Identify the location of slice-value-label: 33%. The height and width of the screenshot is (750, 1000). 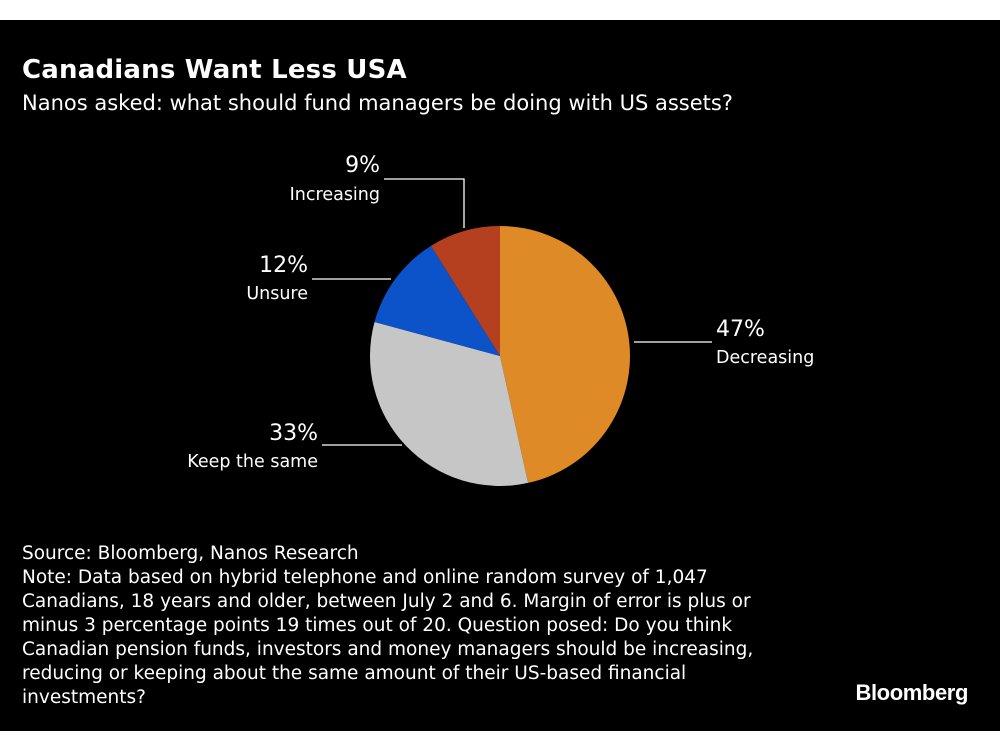
(293, 433).